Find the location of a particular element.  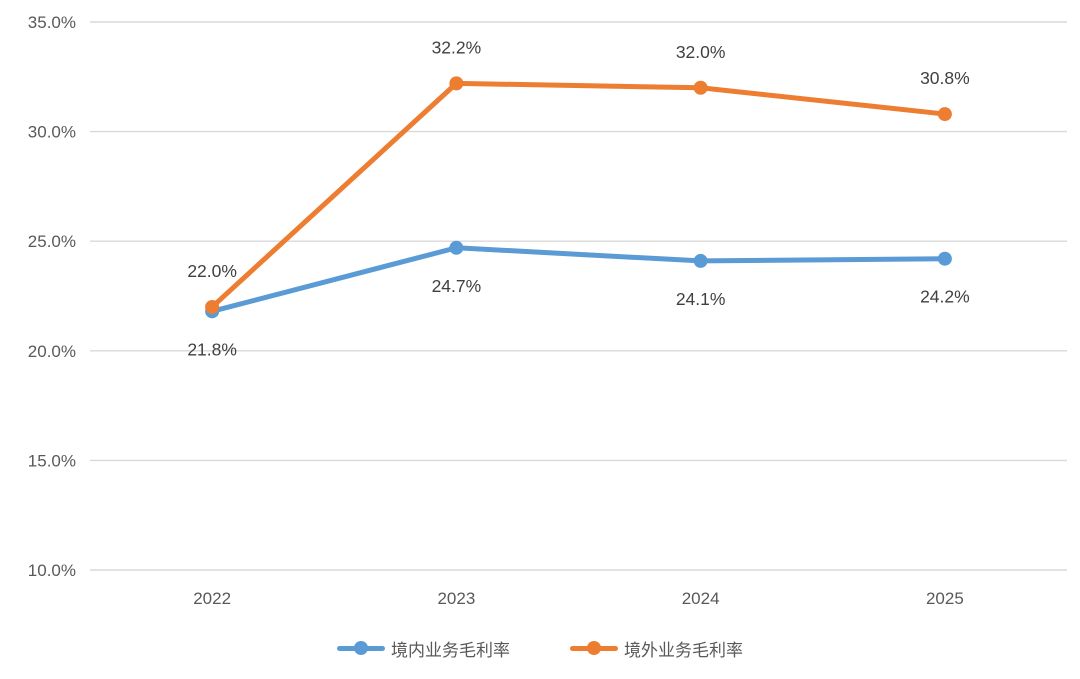

data-point-label: 24.7% is located at coordinates (457, 286).